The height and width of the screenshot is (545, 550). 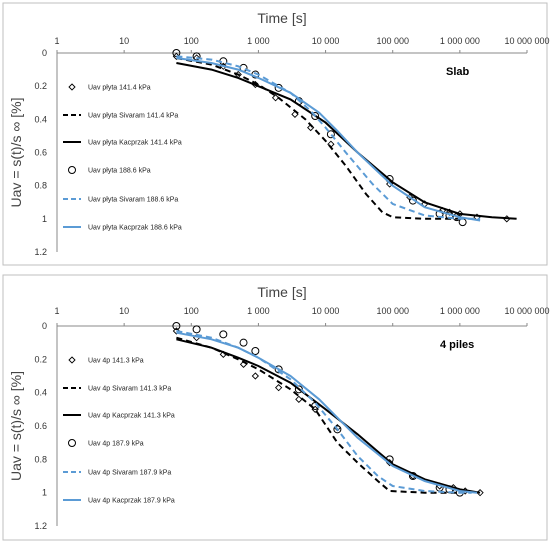 I want to click on legend-label: Uav 4p 141.3 kPa, so click(x=116, y=361).